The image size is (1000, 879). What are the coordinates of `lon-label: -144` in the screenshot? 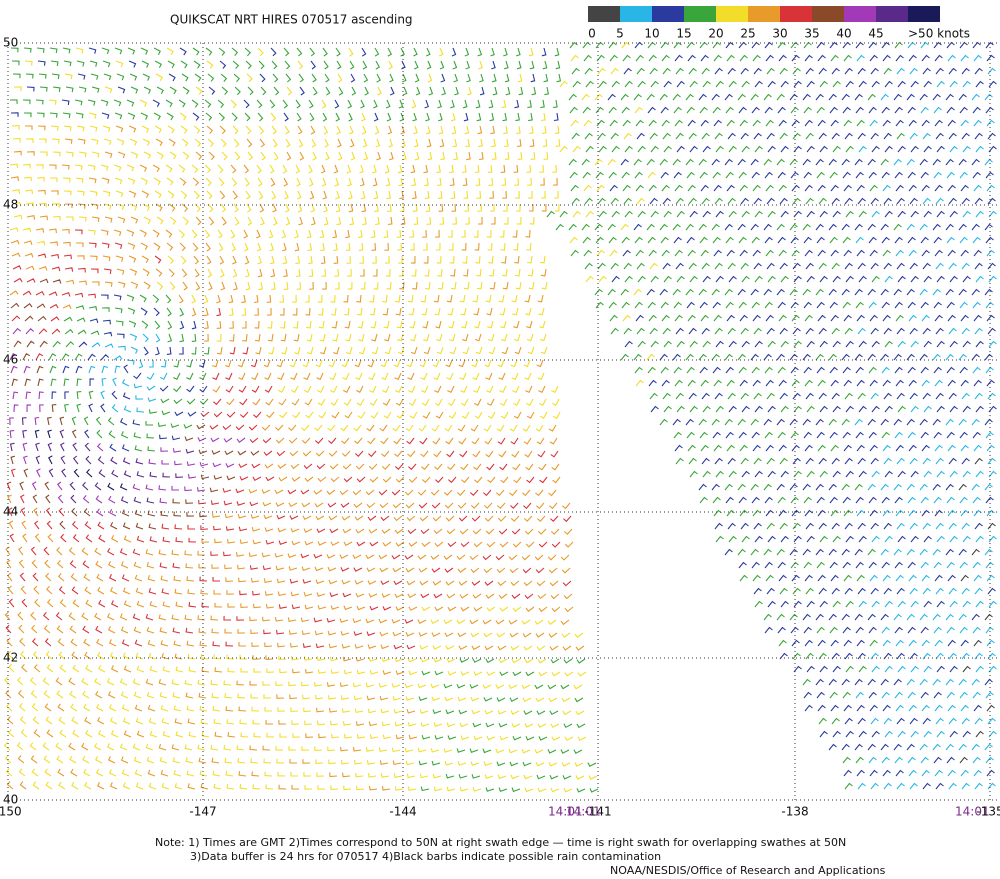 It's located at (402, 812).